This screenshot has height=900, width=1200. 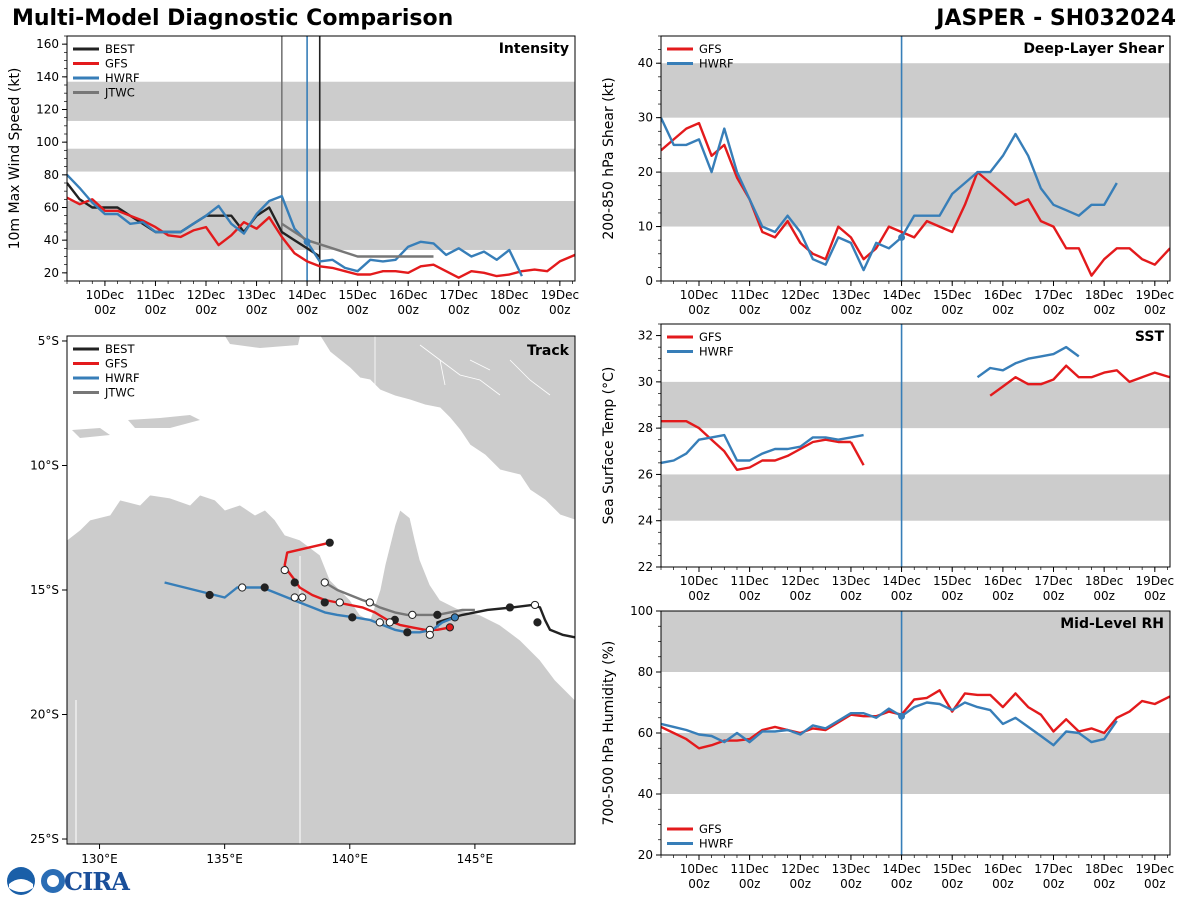 What do you see at coordinates (645, 567) in the screenshot?
I see `y-tick-label: 22` at bounding box center [645, 567].